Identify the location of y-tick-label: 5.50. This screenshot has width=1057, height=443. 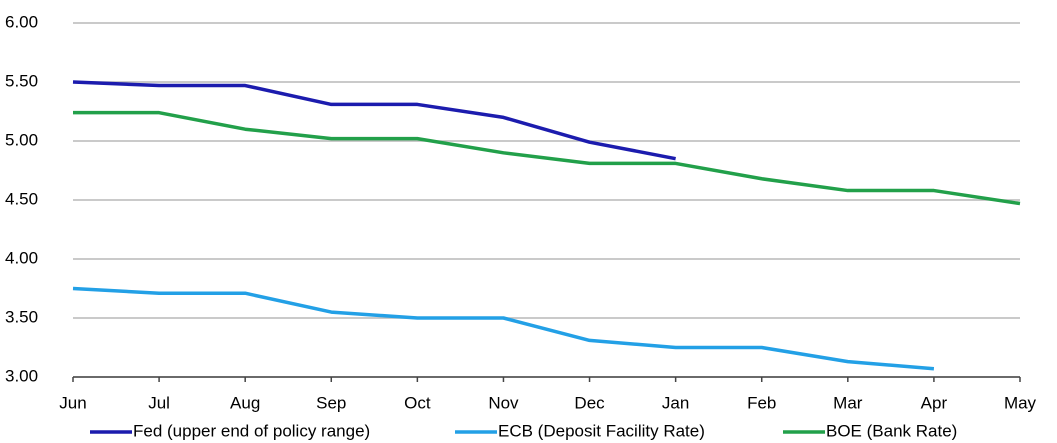
(21, 80).